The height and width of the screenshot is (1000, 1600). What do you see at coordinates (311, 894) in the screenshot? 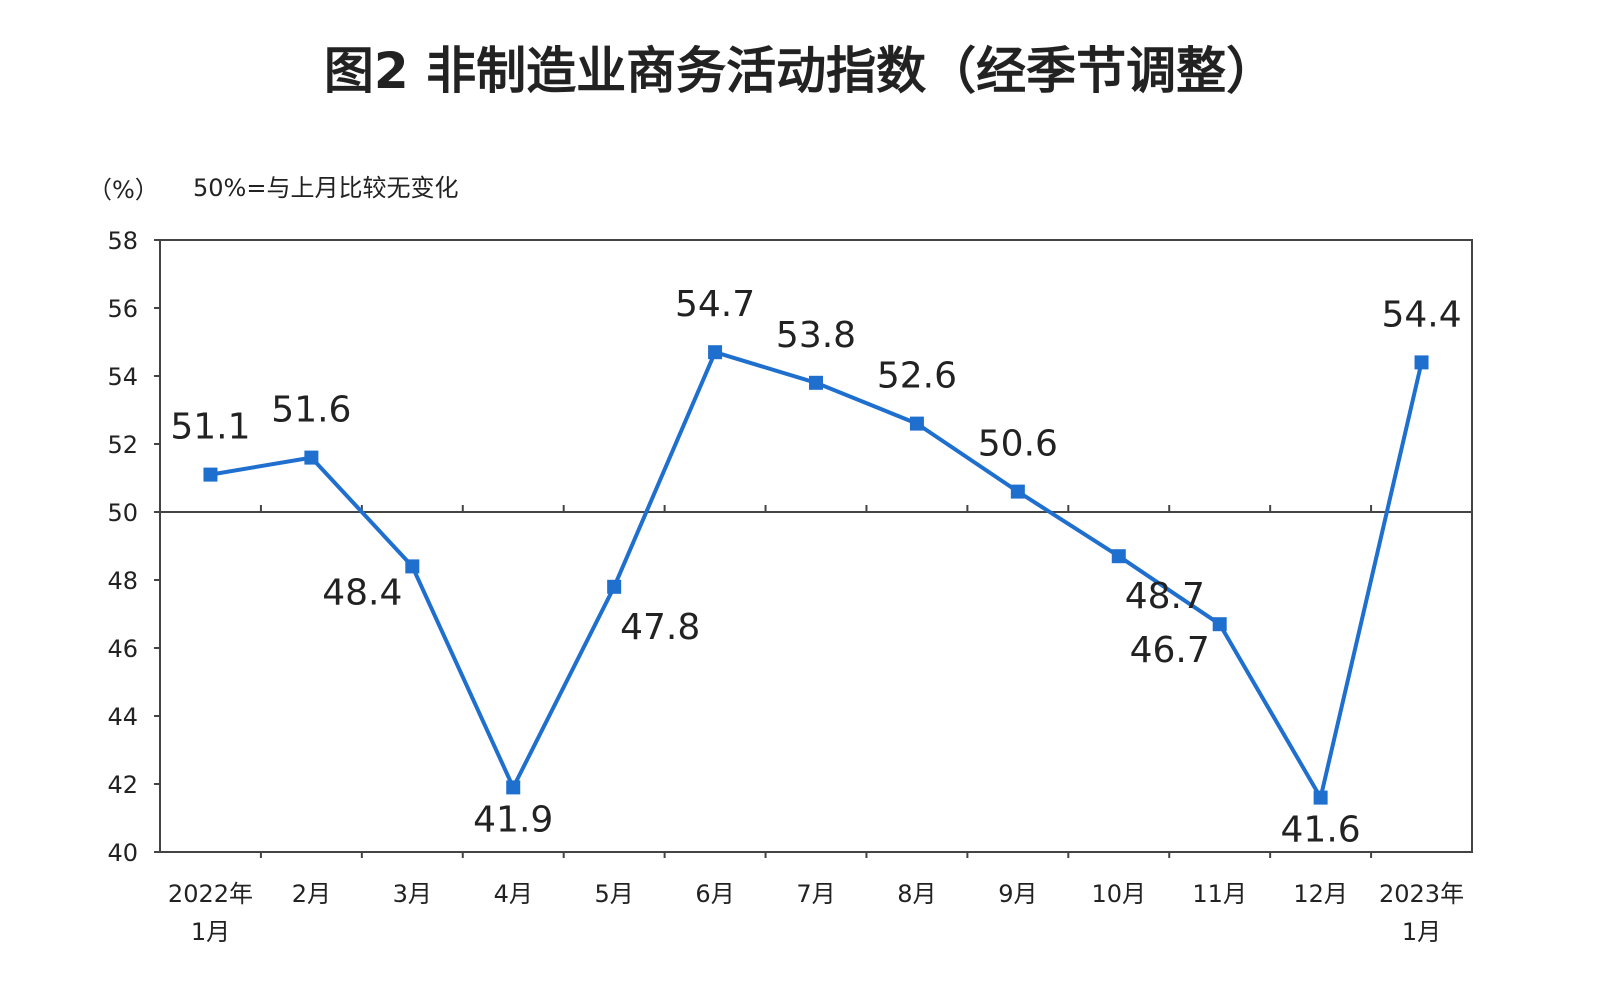
I see `x-tick-label: 2月` at bounding box center [311, 894].